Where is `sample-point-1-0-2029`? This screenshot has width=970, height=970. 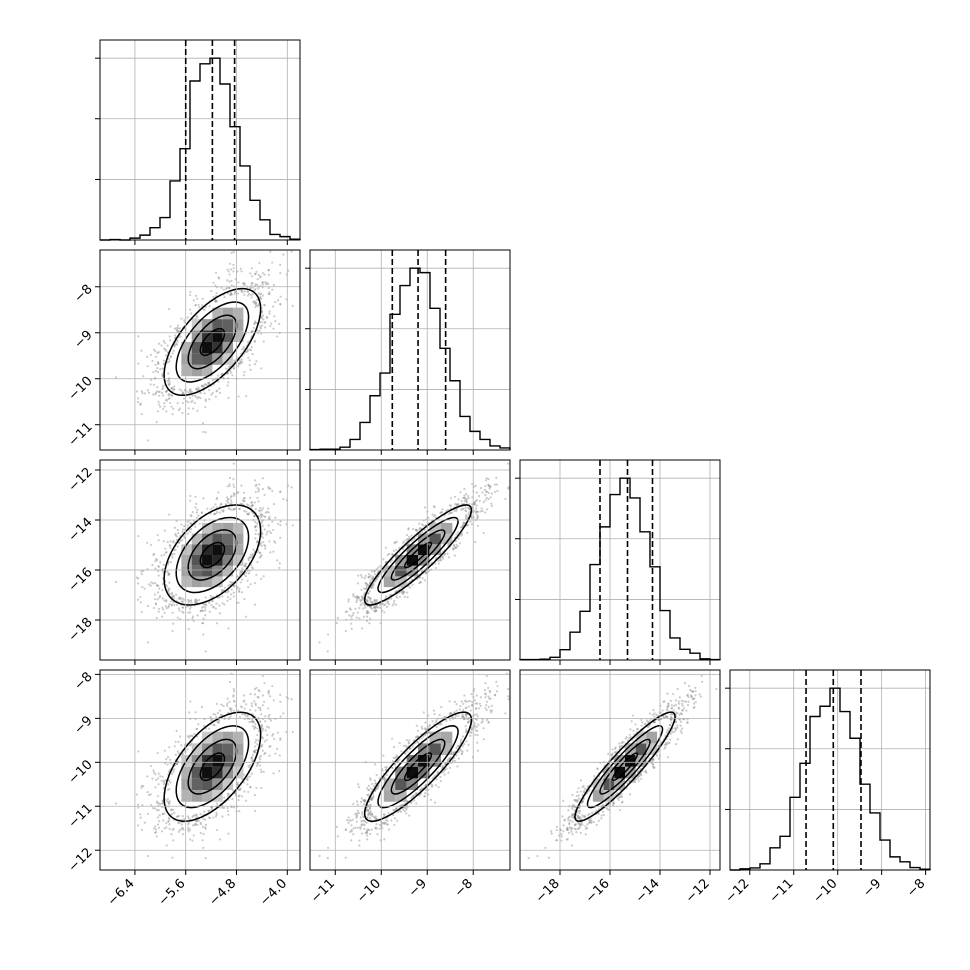 sample-point-1-0-2029 is located at coordinates (274, 316).